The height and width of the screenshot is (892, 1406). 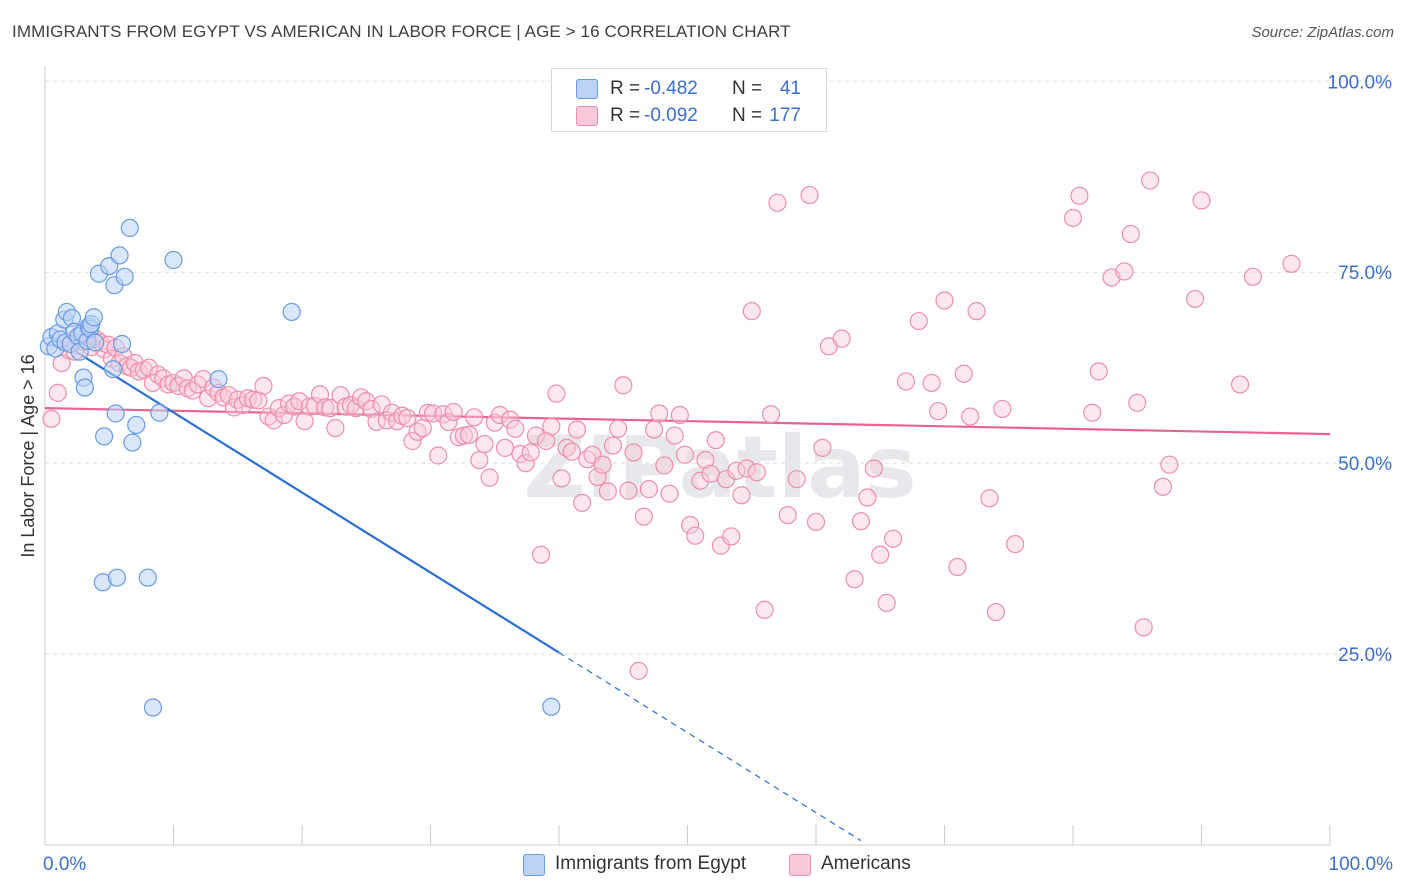 I want to click on americans-legend-label: Americans, so click(x=866, y=863).